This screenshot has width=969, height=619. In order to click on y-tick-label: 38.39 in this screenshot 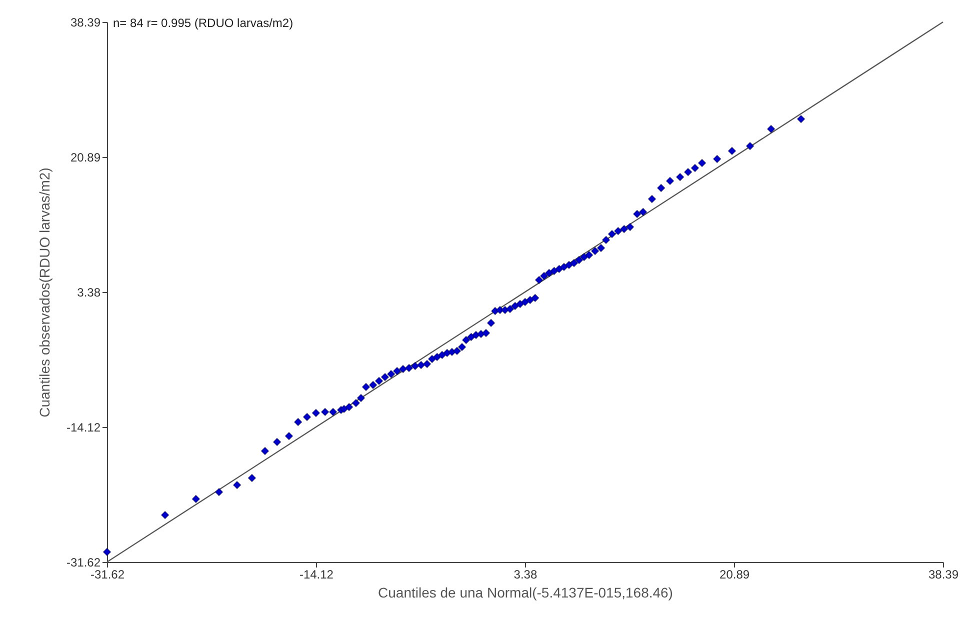, I will do `click(85, 23)`.